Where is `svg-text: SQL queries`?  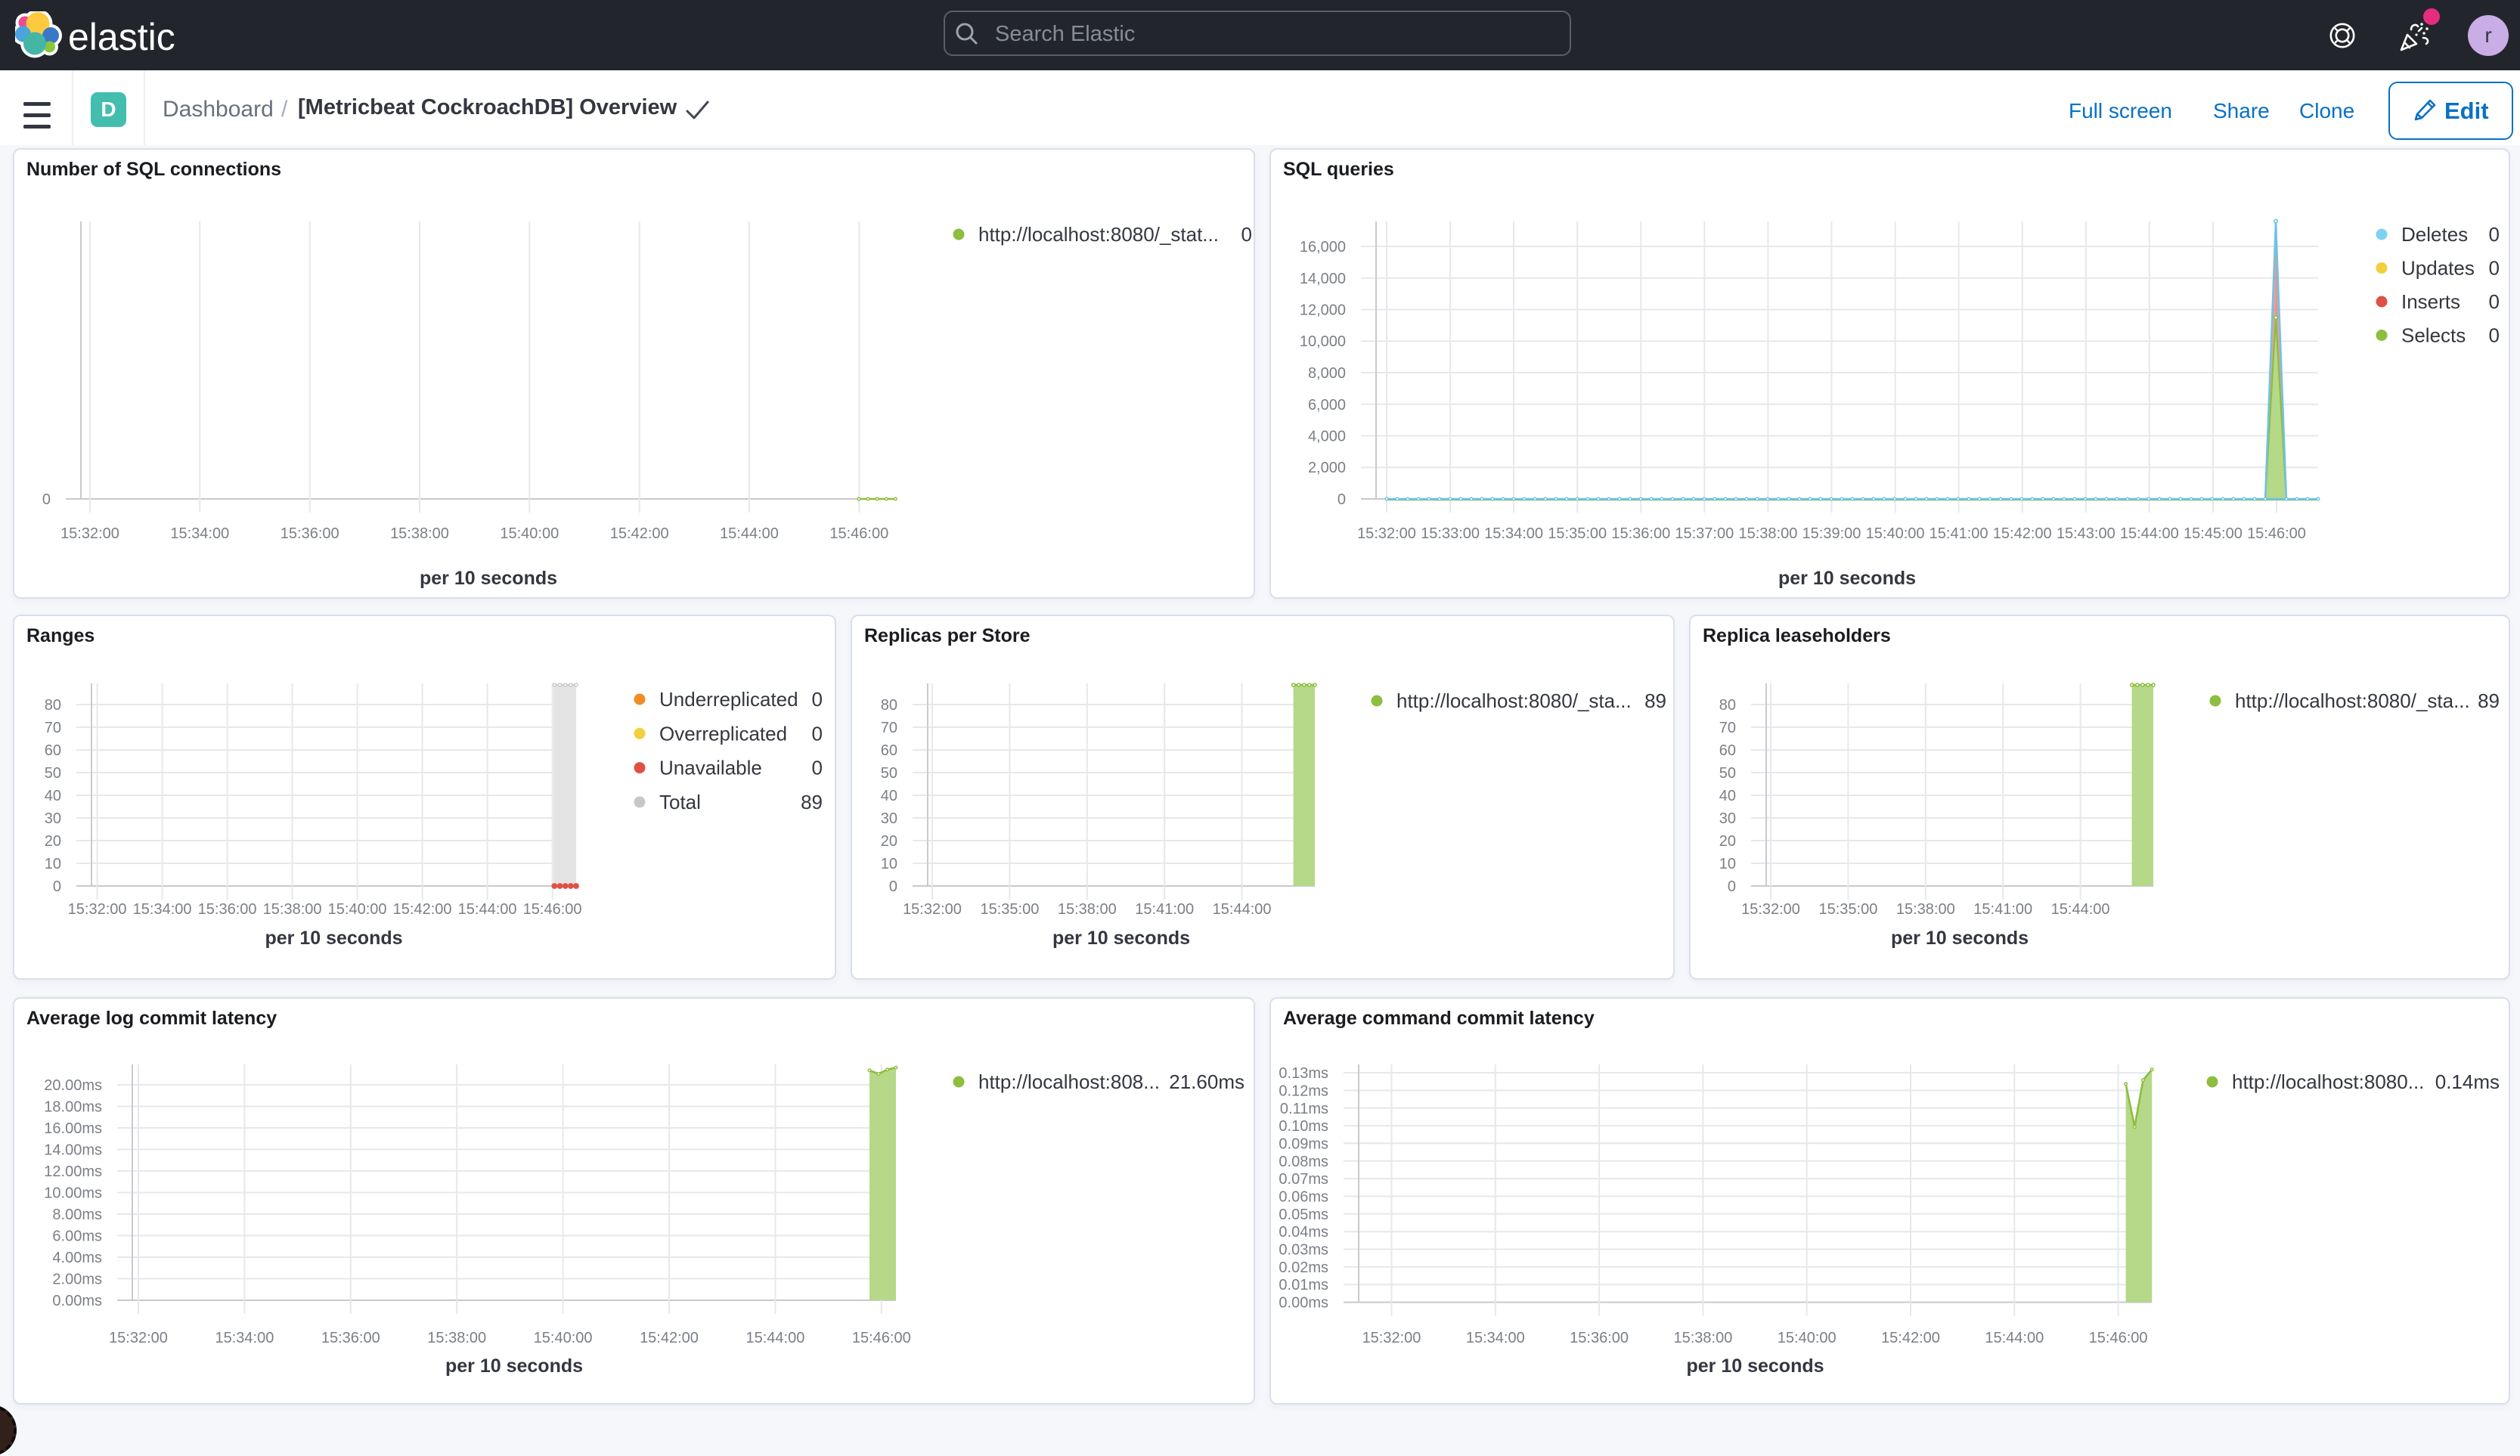
svg-text: SQL queries is located at coordinates (1338, 169).